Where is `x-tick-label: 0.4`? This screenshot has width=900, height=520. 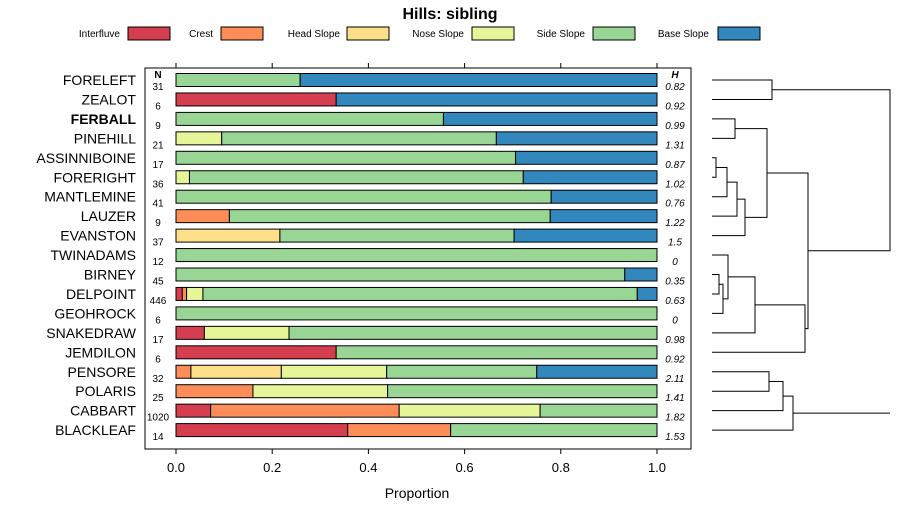 x-tick-label: 0.4 is located at coordinates (368, 467).